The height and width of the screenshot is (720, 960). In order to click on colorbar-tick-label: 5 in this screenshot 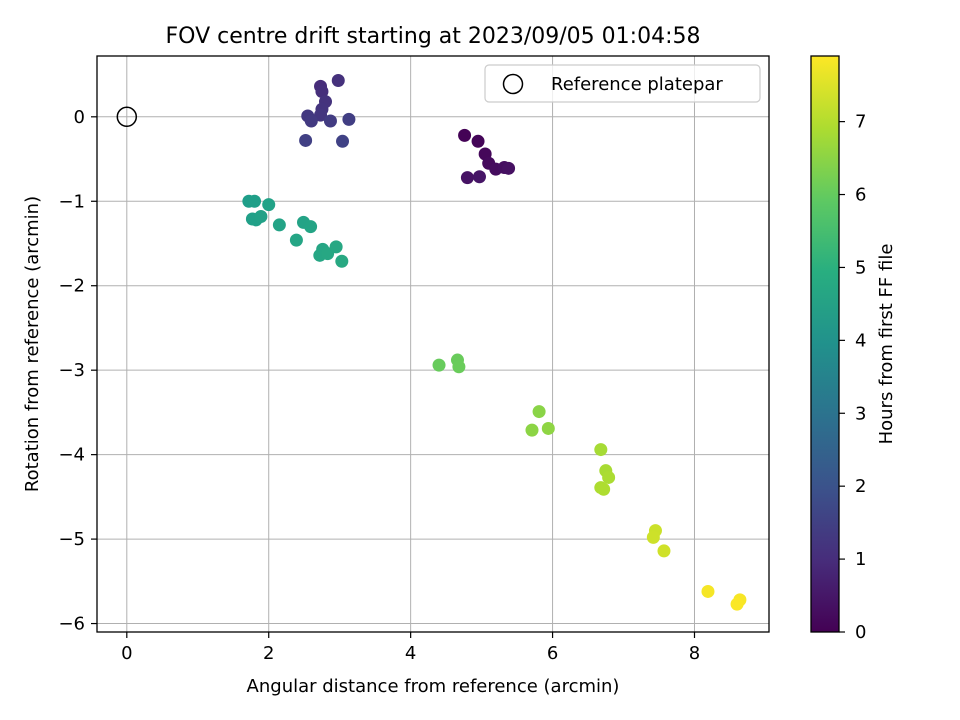, I will do `click(860, 267)`.